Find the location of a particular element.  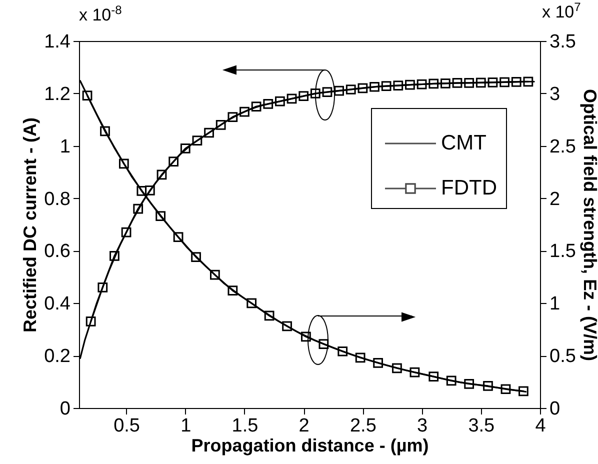

legend-label: CMT is located at coordinates (464, 143).